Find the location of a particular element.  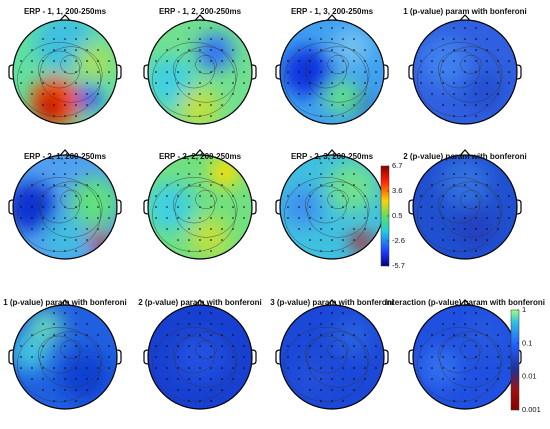

colorbar-tick-label: 6.7 is located at coordinates (397, 165).